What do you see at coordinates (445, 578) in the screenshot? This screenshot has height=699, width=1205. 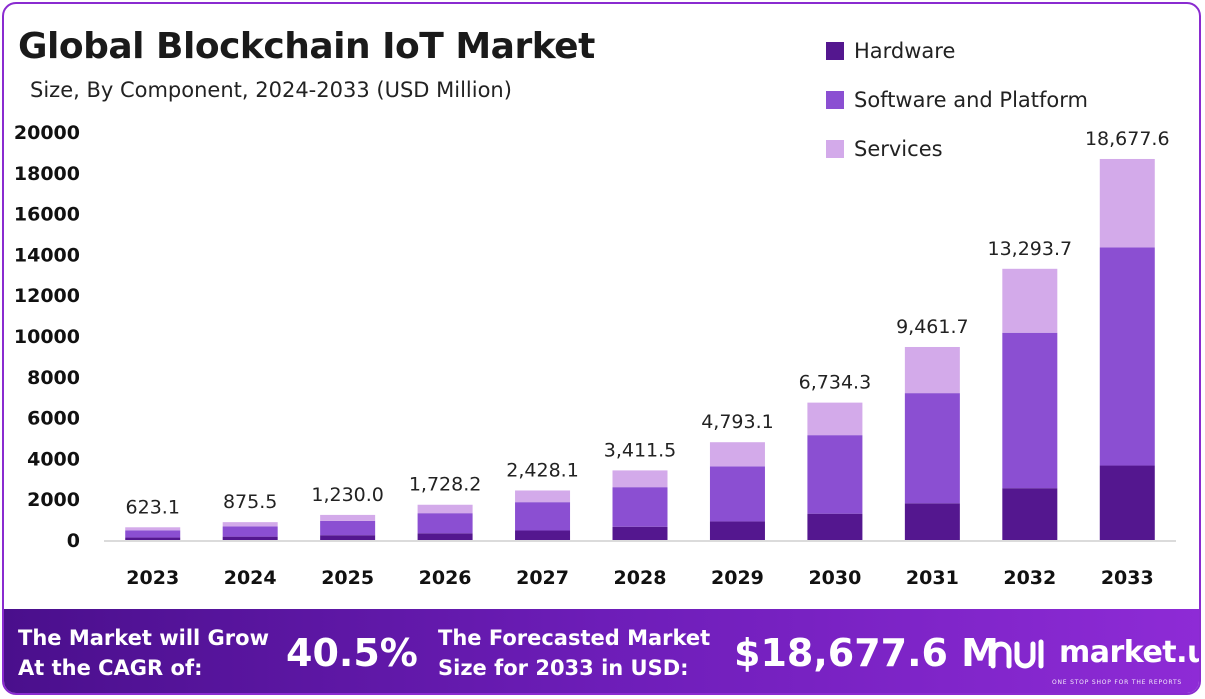 I see `x-tick-label-2026: 2026` at bounding box center [445, 578].